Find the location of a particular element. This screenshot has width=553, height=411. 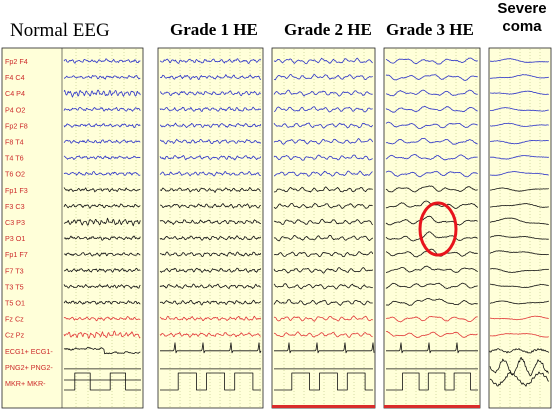

channel-label: Fp1 F7 is located at coordinates (16, 254).